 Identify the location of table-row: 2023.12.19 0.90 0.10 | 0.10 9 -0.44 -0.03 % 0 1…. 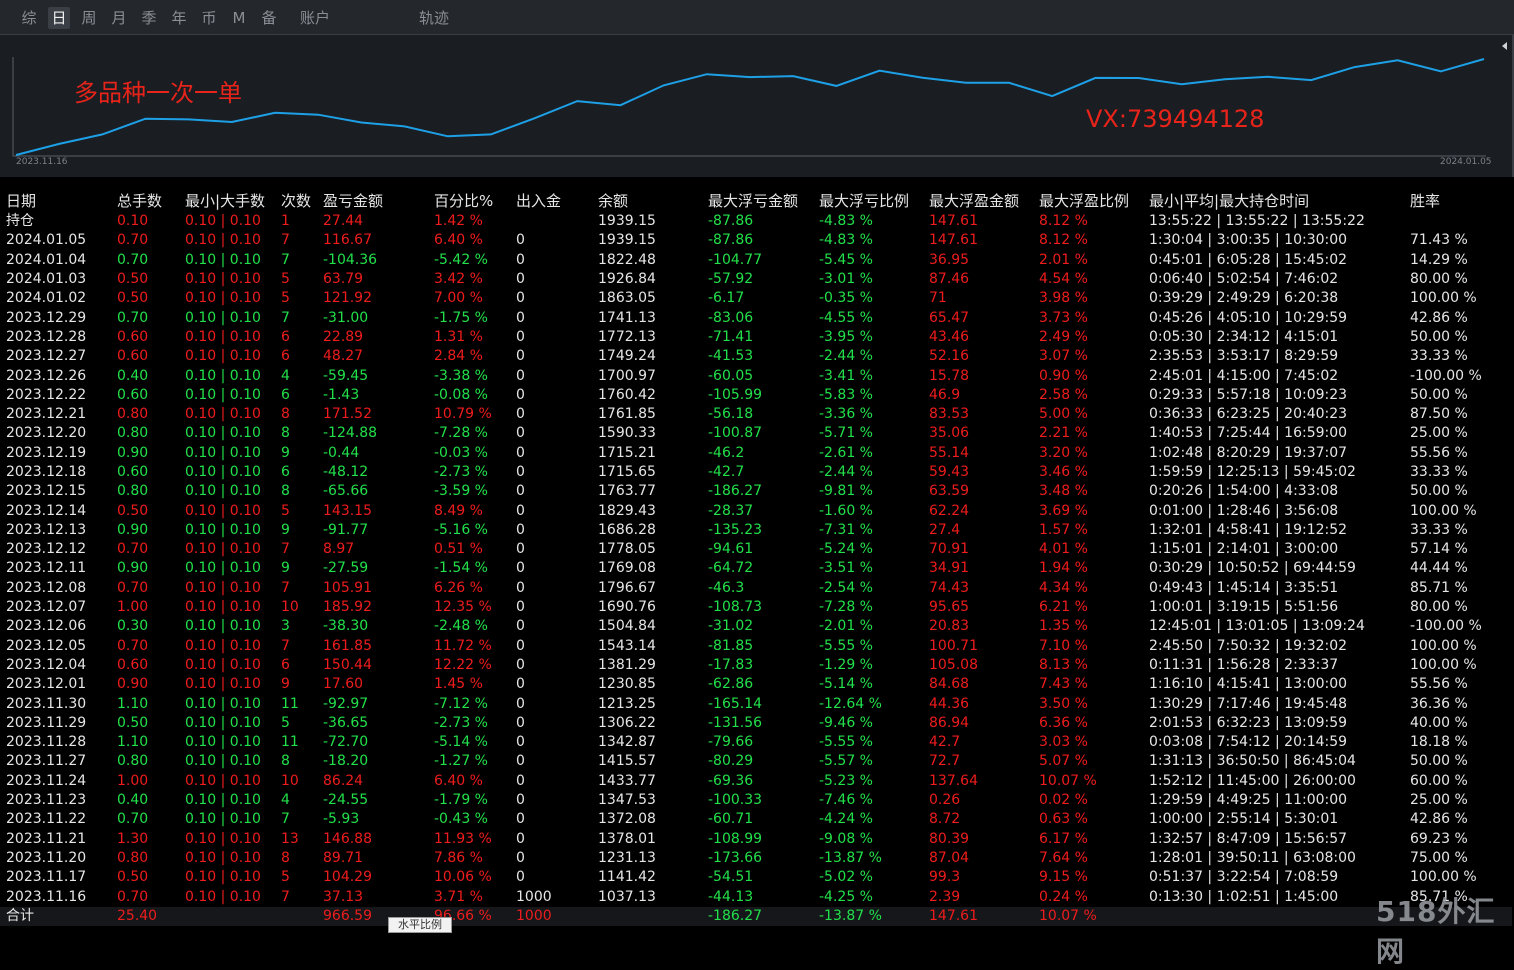
(756, 453).